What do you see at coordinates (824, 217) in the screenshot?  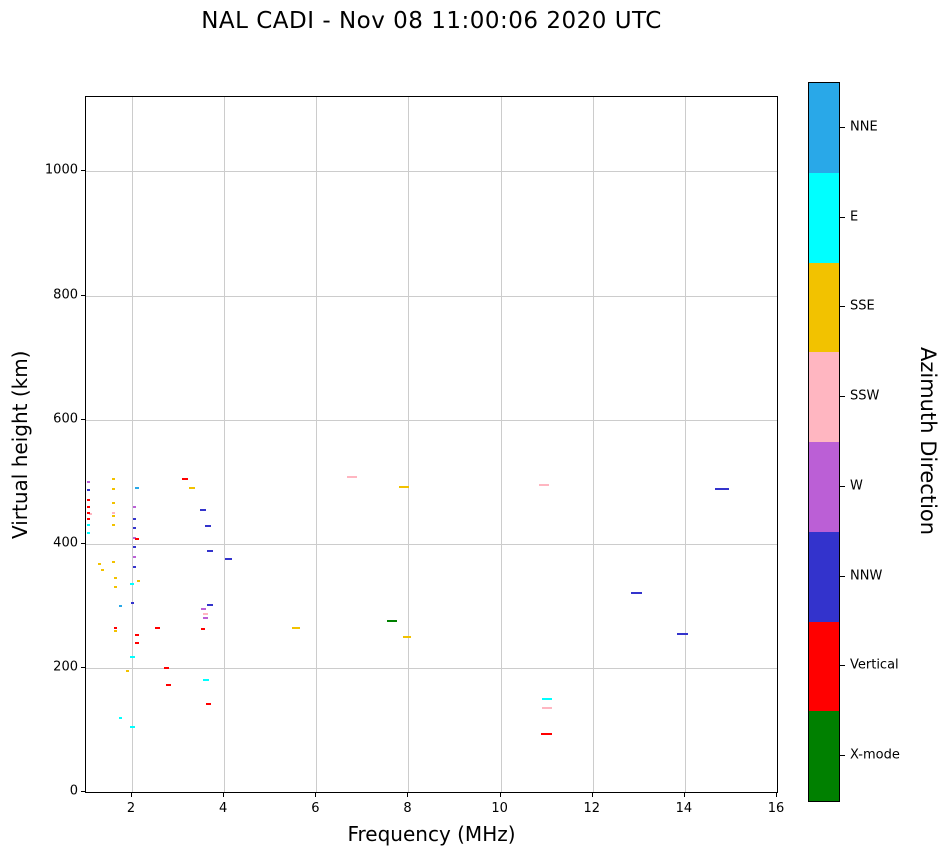 I see `colorbar-segment-e` at bounding box center [824, 217].